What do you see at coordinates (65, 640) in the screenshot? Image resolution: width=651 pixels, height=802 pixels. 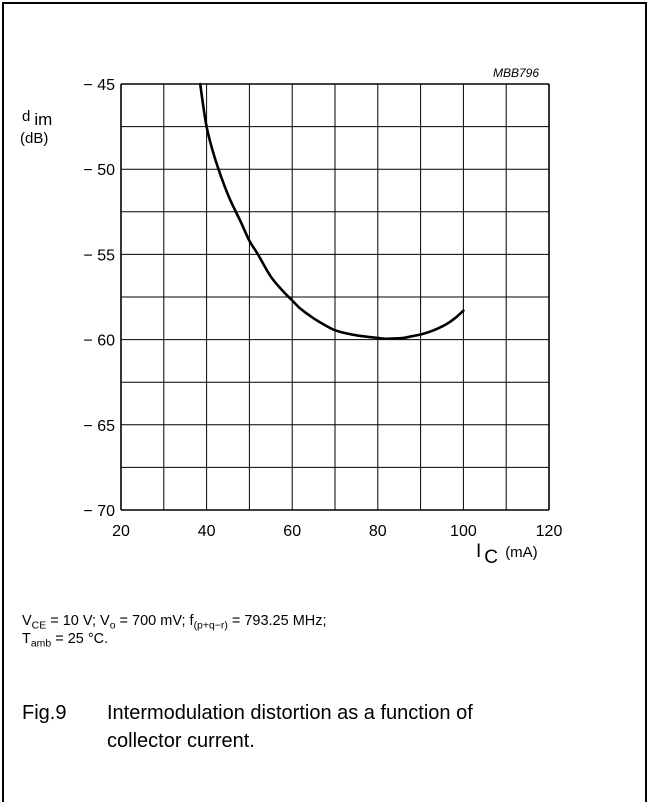 I see `conditions-line-2: Tamb = 25 °C.` at bounding box center [65, 640].